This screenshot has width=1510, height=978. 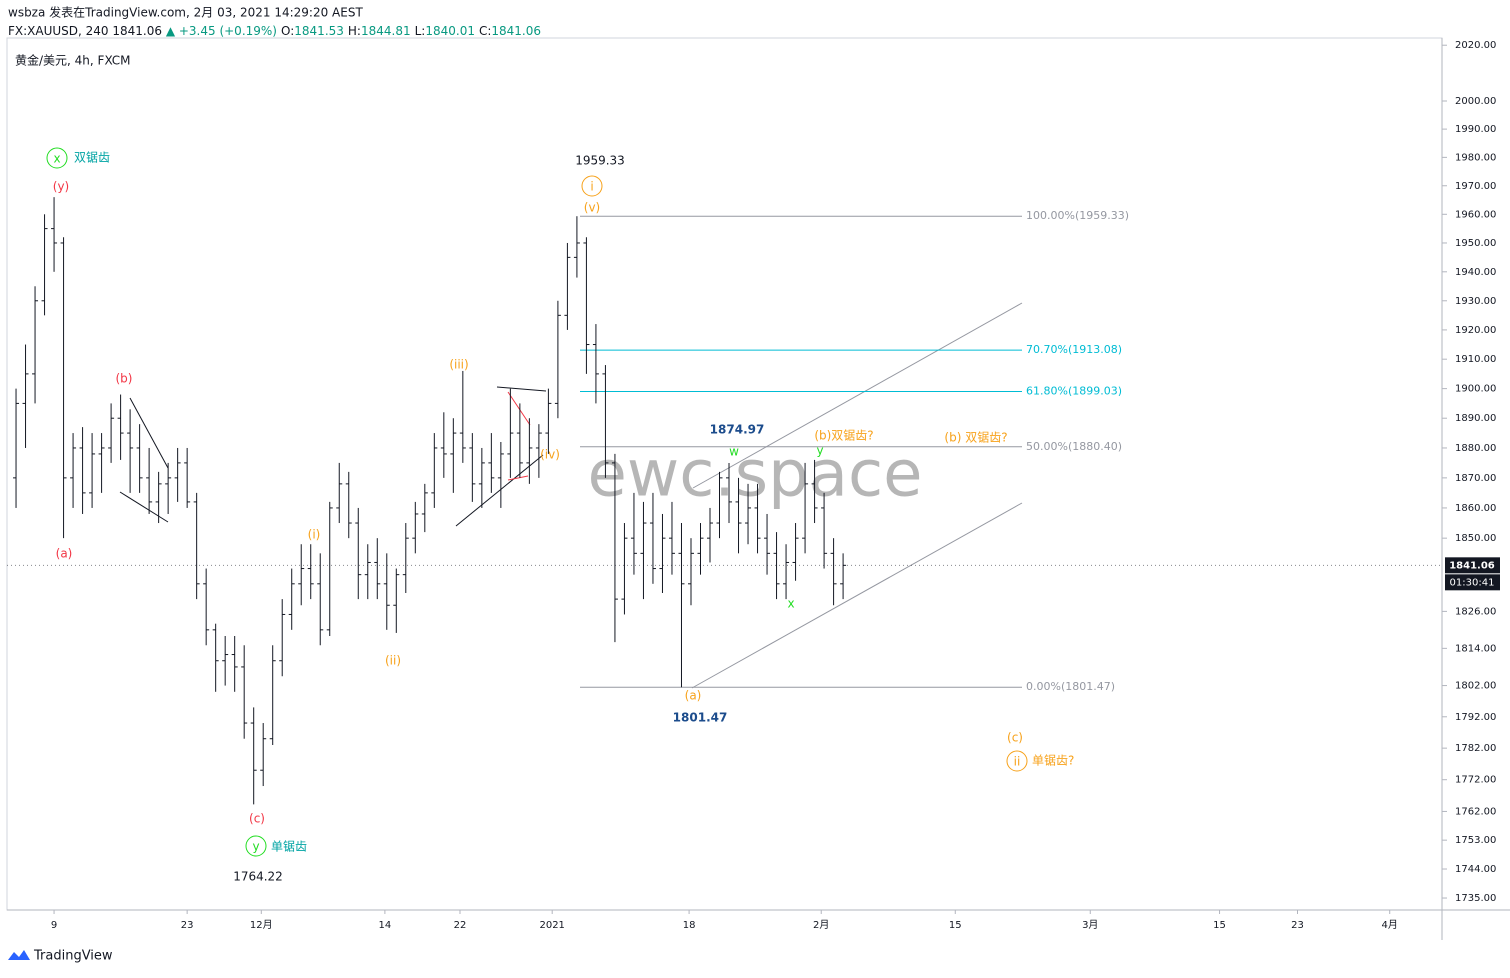 What do you see at coordinates (1472, 565) in the screenshot?
I see `last-price-label: 1841.06` at bounding box center [1472, 565].